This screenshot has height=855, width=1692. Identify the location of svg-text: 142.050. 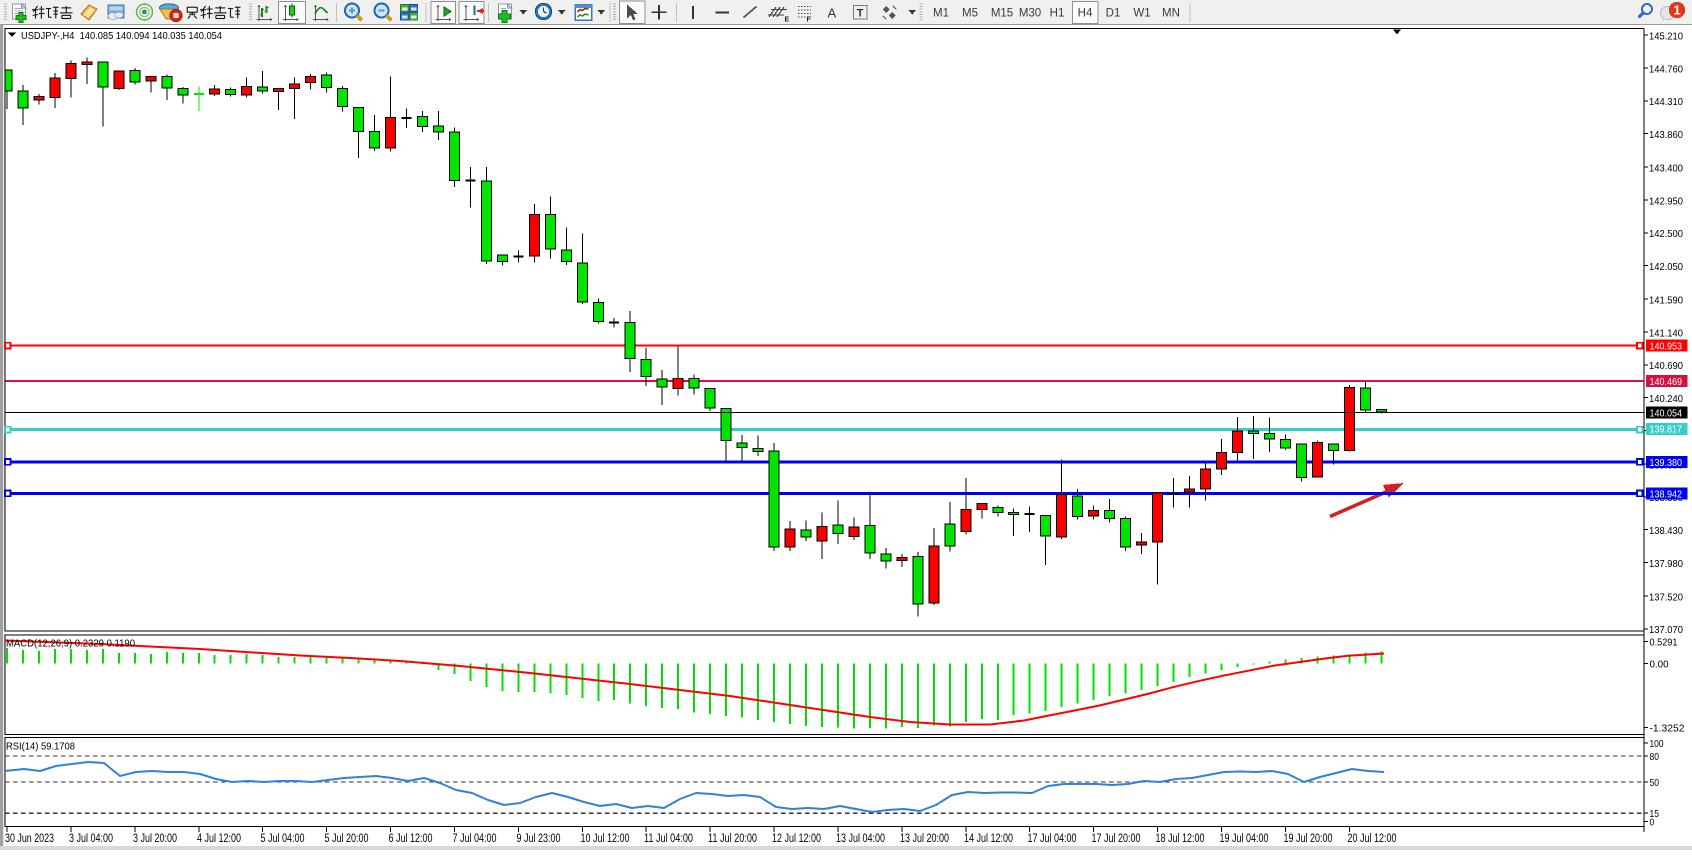
(1666, 267).